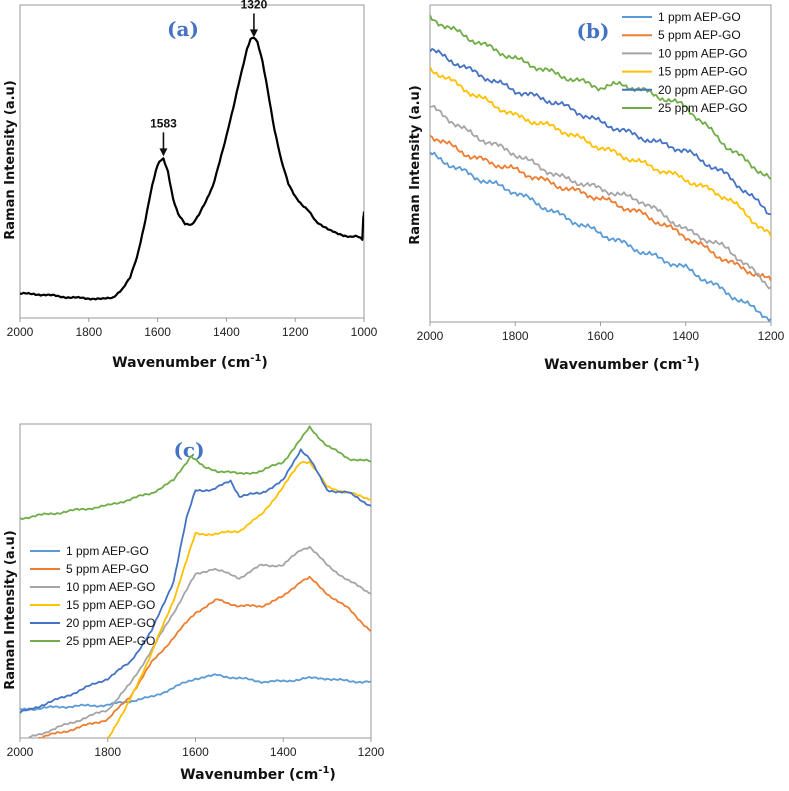  Describe the element at coordinates (593, 31) in the screenshot. I see `panel-label: (b)` at that location.